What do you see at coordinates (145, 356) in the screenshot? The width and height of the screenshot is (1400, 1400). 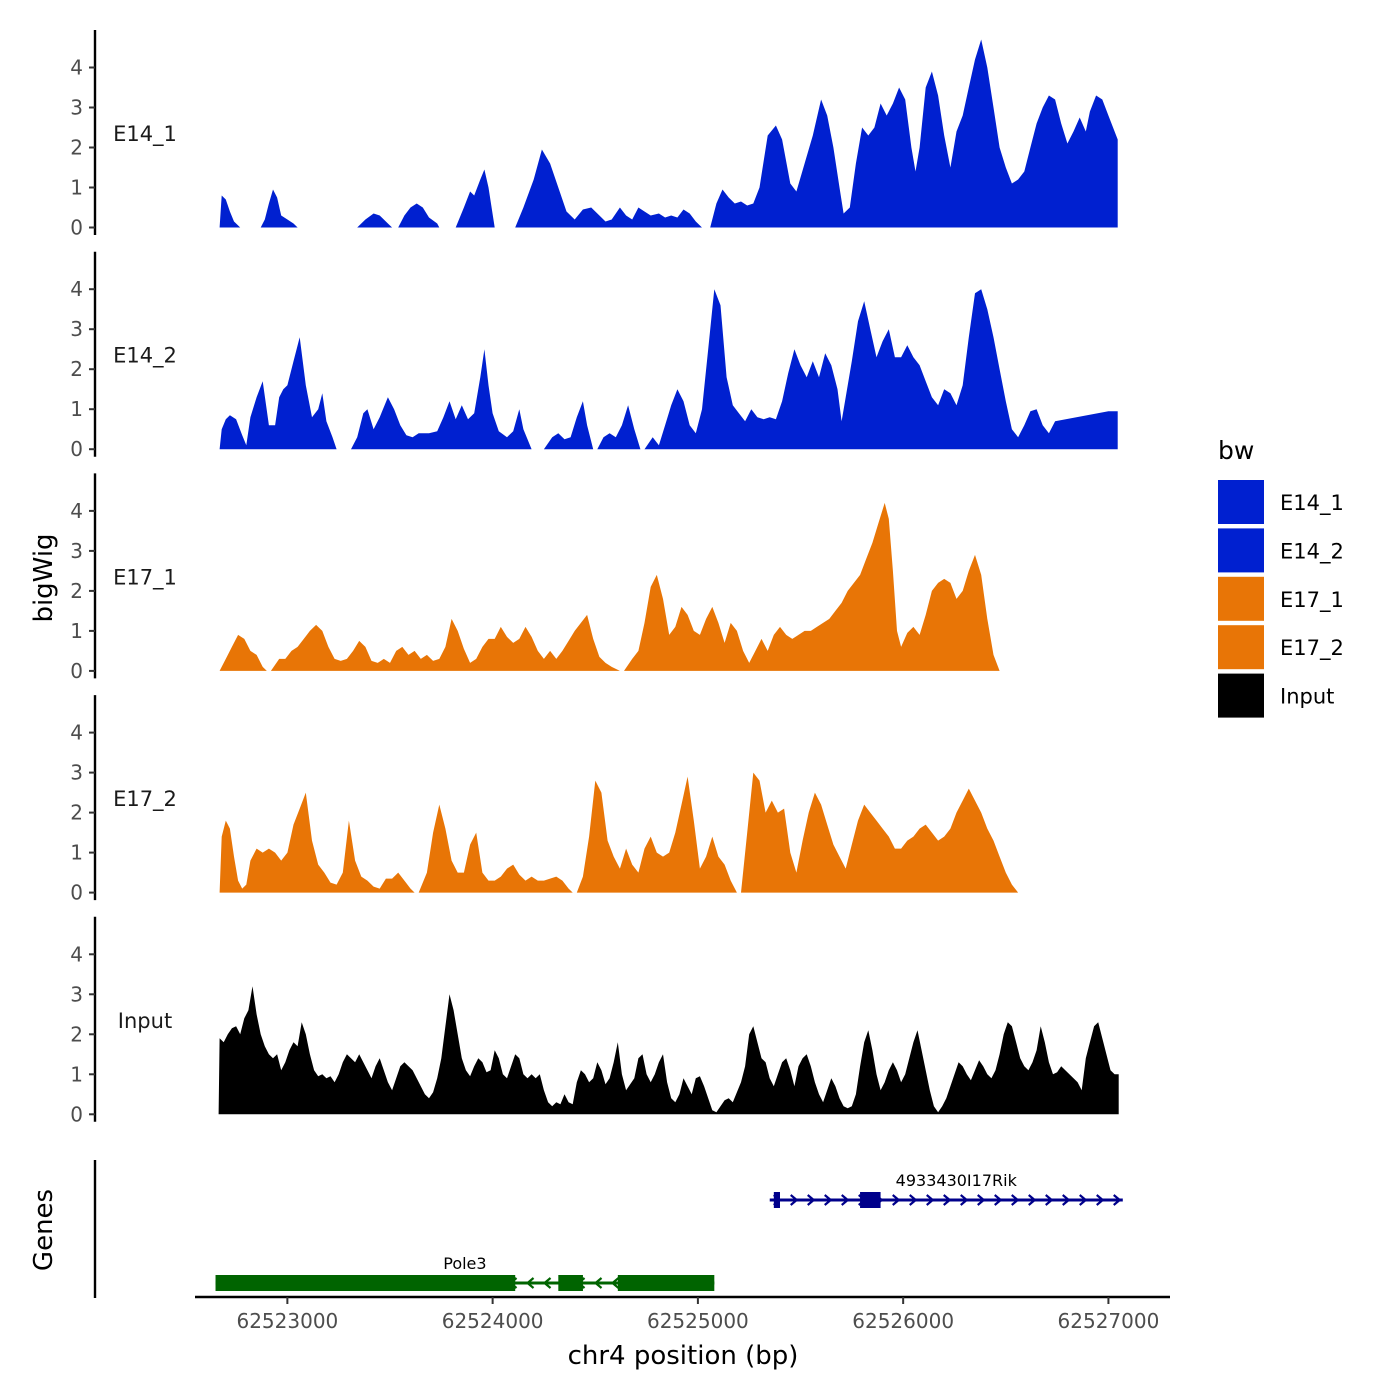 I see `track-label: E14_2` at bounding box center [145, 356].